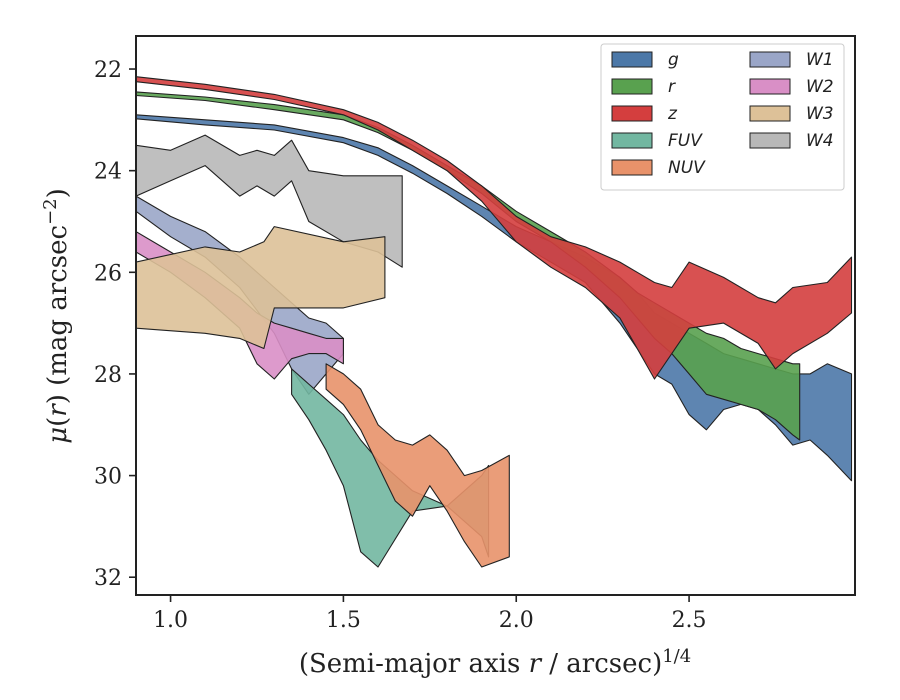  What do you see at coordinates (343, 620) in the screenshot?
I see `x-tick-label: 1.5` at bounding box center [343, 620].